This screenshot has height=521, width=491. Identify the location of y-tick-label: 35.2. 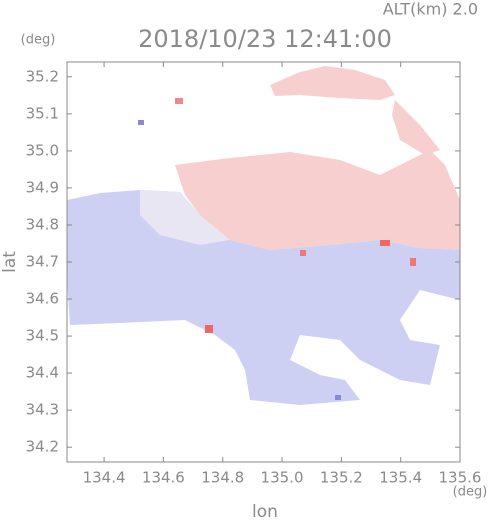
(42, 76).